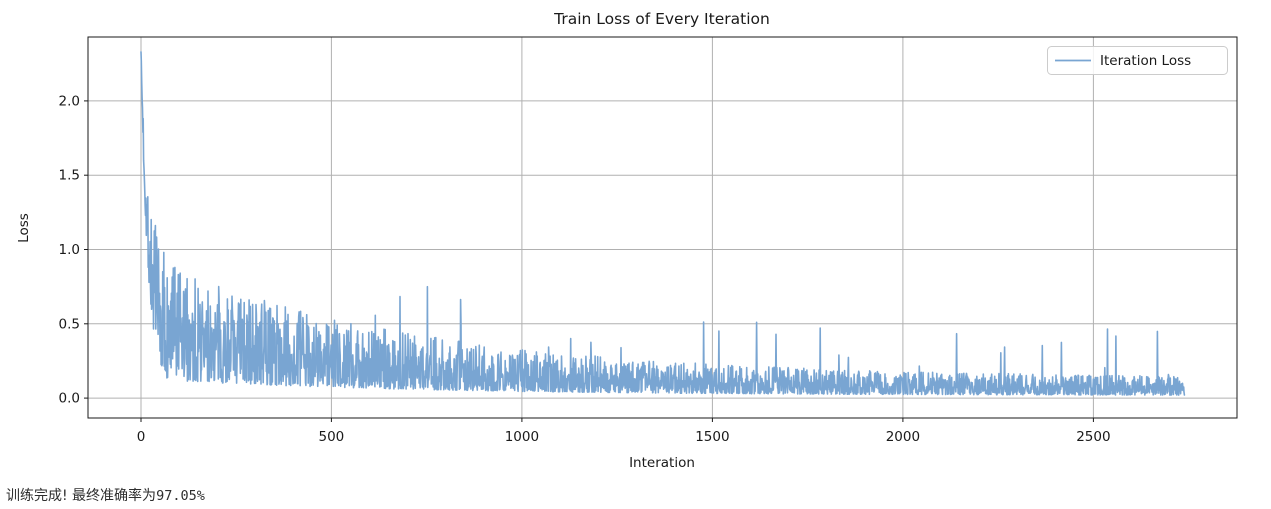 The image size is (1271, 509). What do you see at coordinates (661, 19) in the screenshot?
I see `chart-title: Train Loss of Every Iteration` at bounding box center [661, 19].